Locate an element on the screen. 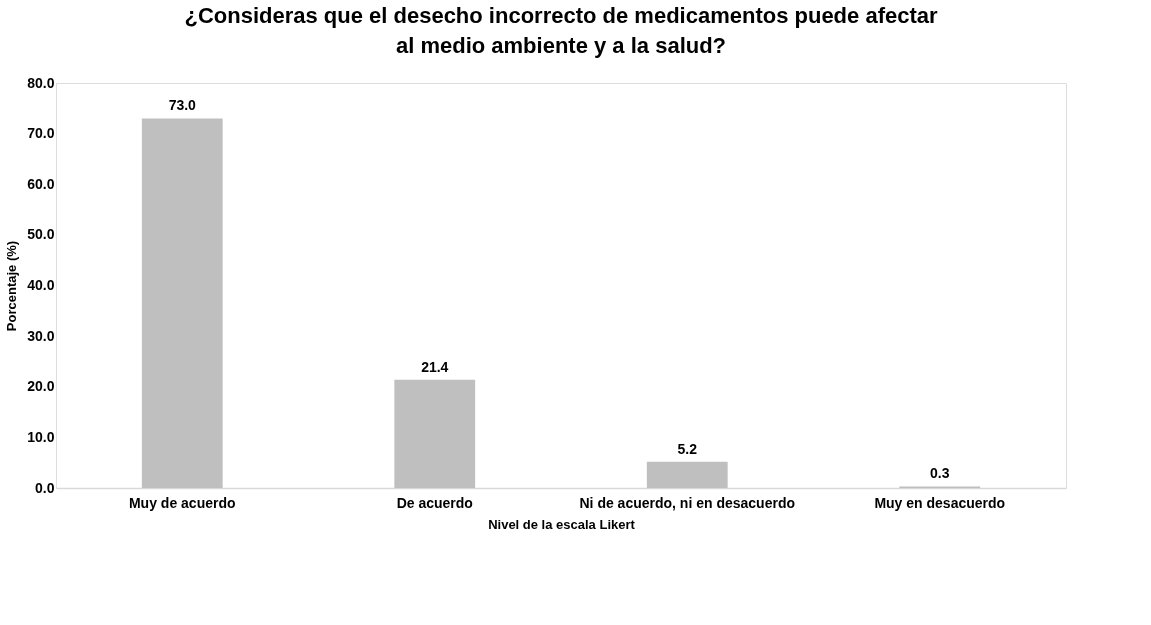 The height and width of the screenshot is (625, 1151). x-tick-label: Ni de acuerdo, ni en desacuerdo is located at coordinates (687, 502).